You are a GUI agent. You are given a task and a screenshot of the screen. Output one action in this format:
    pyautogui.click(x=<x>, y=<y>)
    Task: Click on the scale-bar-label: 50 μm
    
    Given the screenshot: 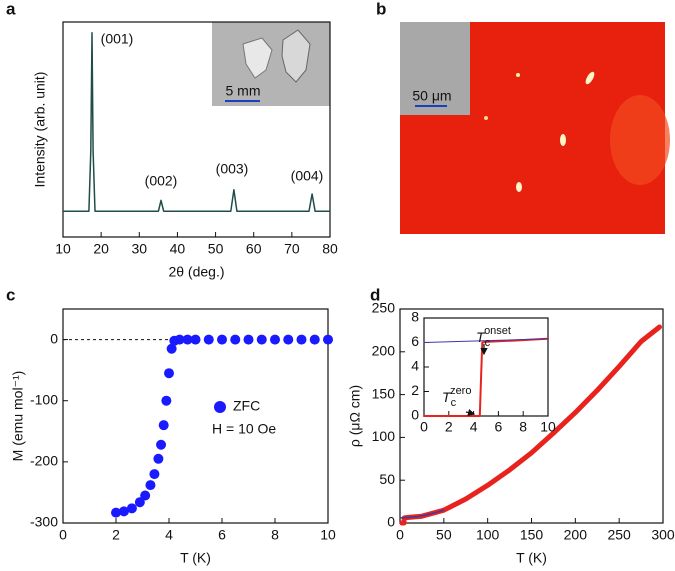 What is the action you would take?
    pyautogui.click(x=431, y=96)
    